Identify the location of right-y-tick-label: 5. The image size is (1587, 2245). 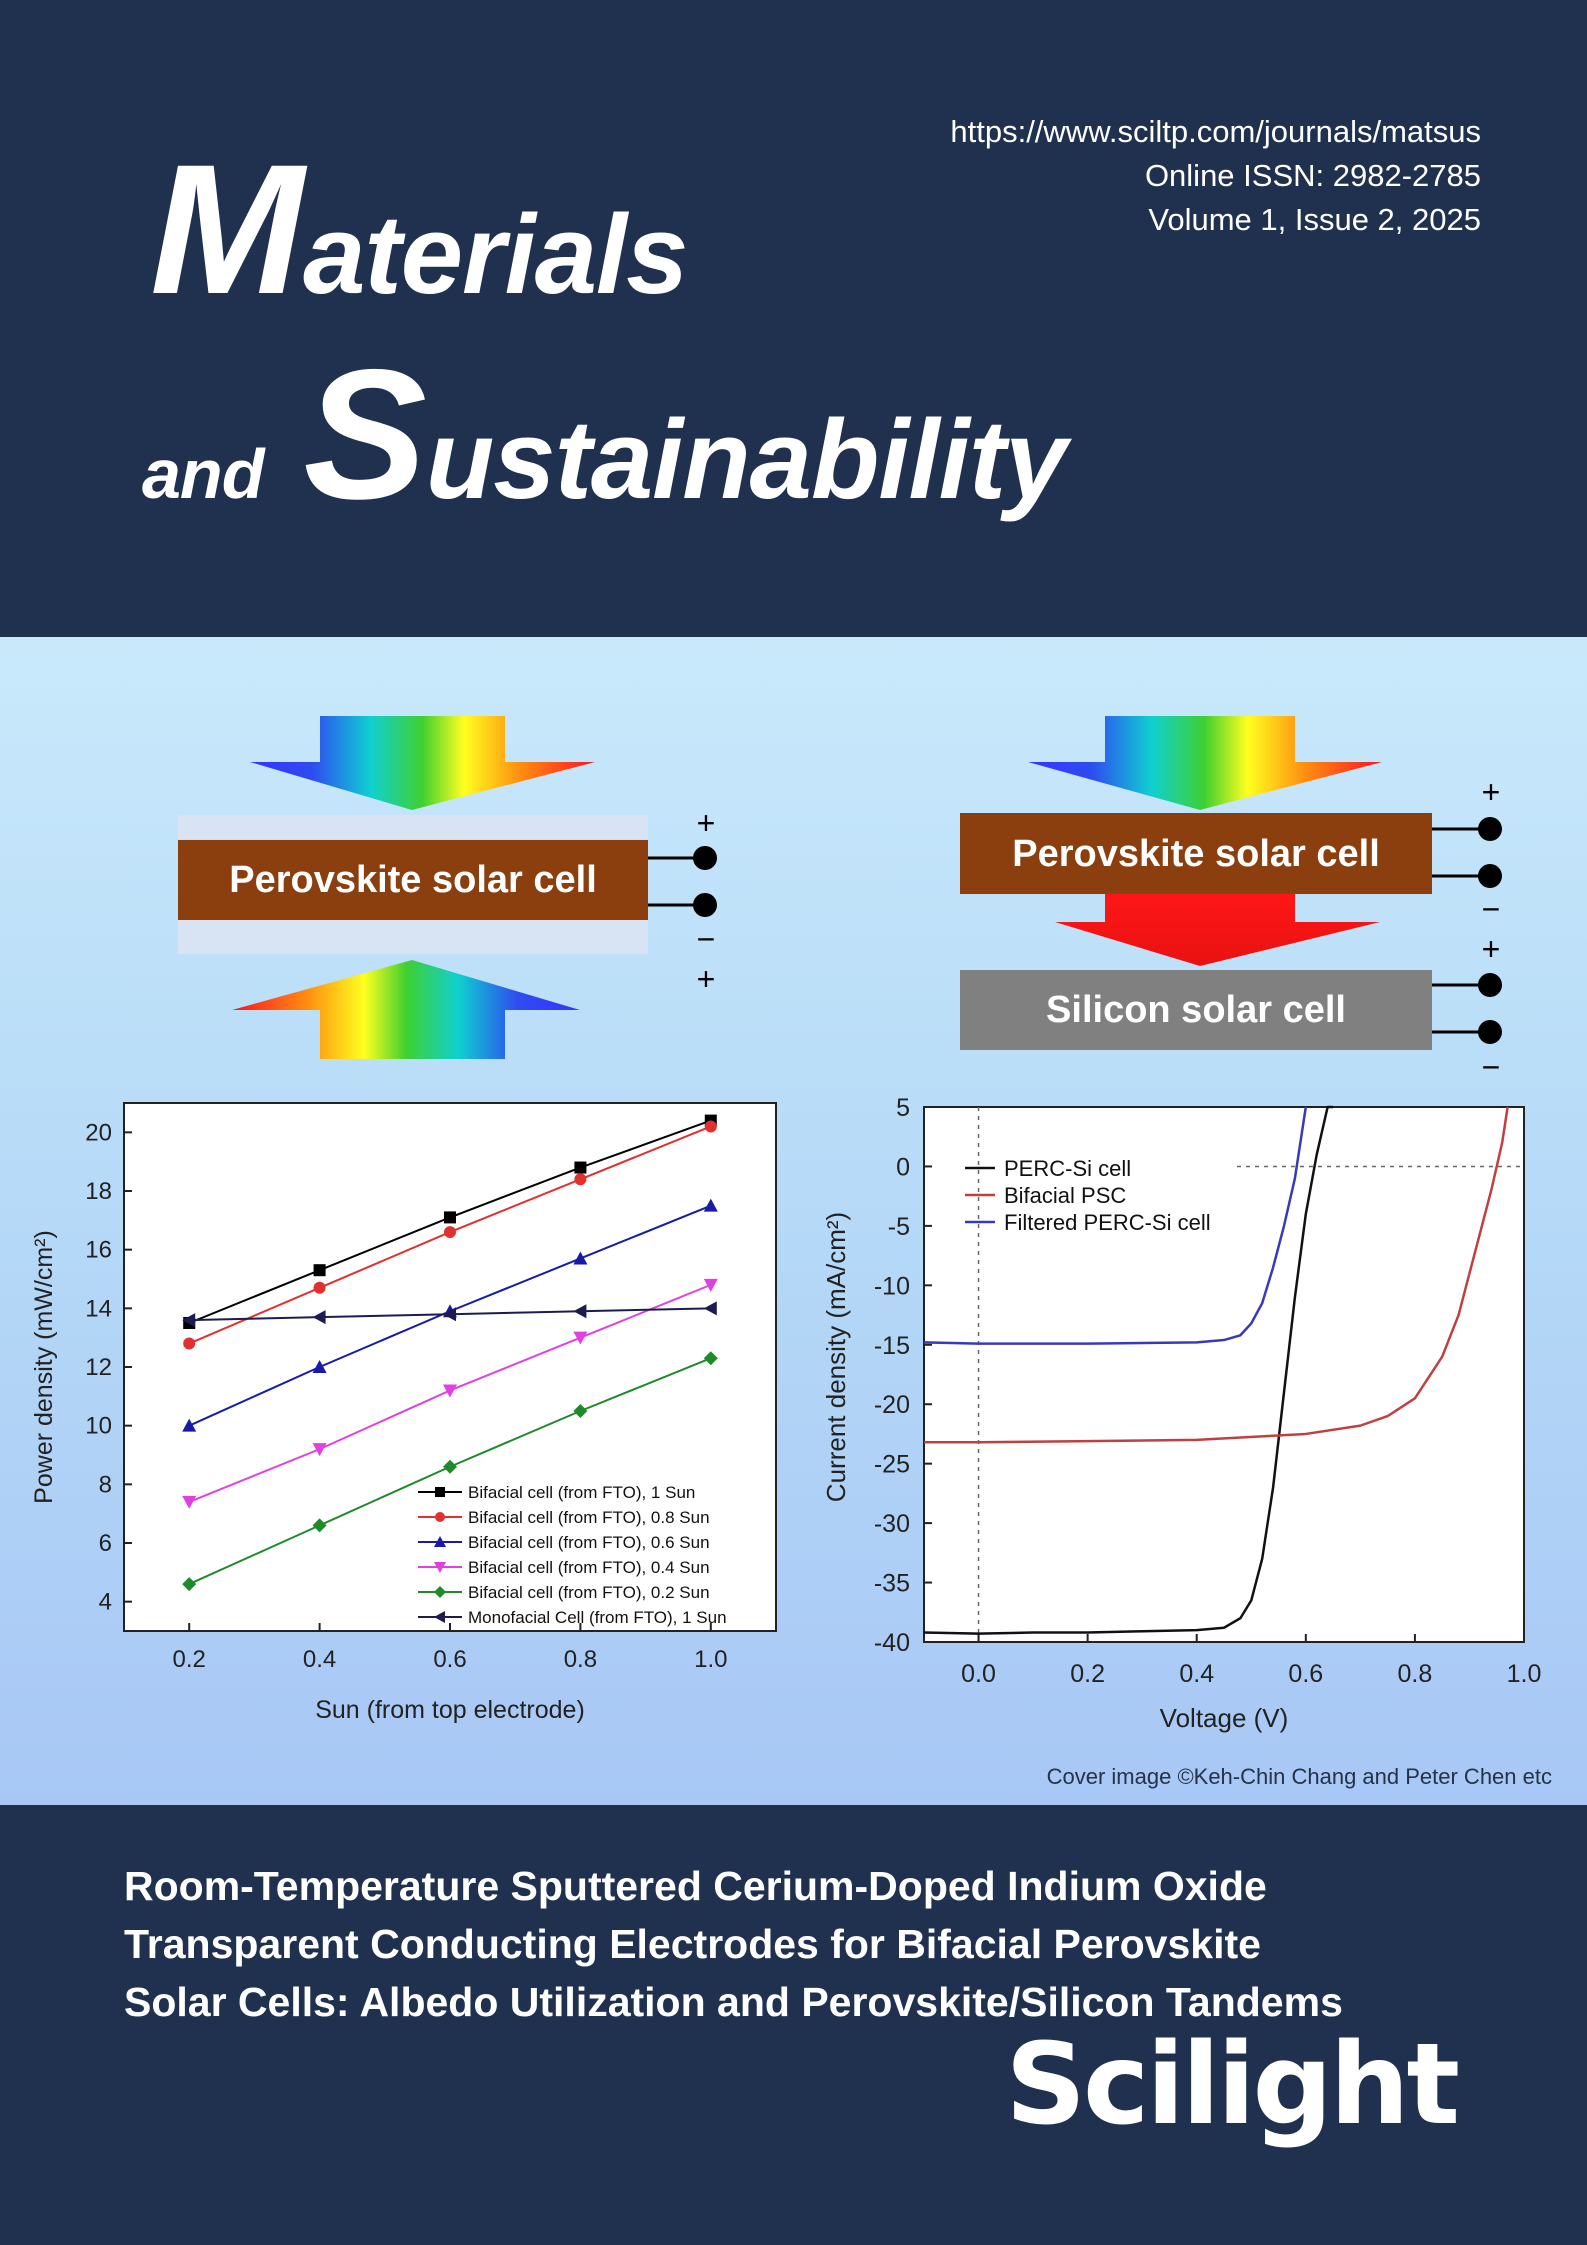
(903, 1108).